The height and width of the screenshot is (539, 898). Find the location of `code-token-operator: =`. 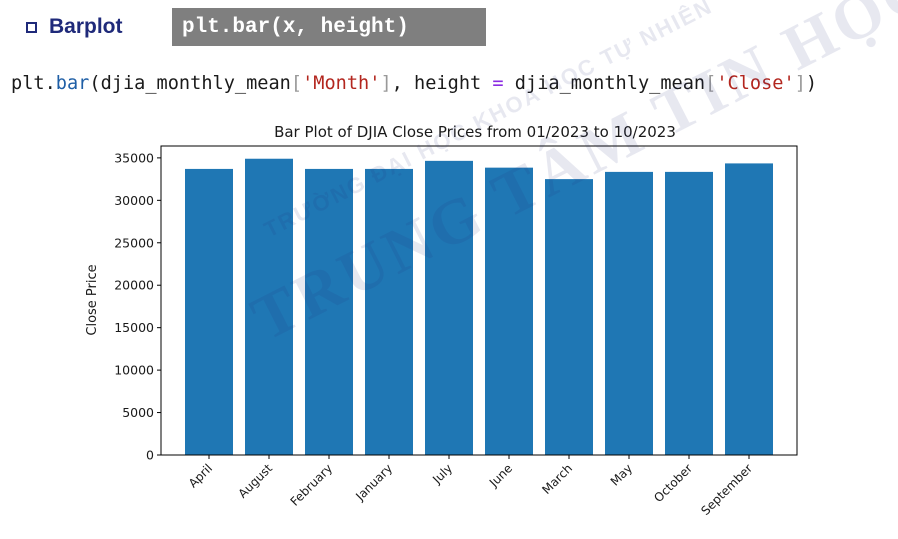

code-token-operator: = is located at coordinates (498, 83).